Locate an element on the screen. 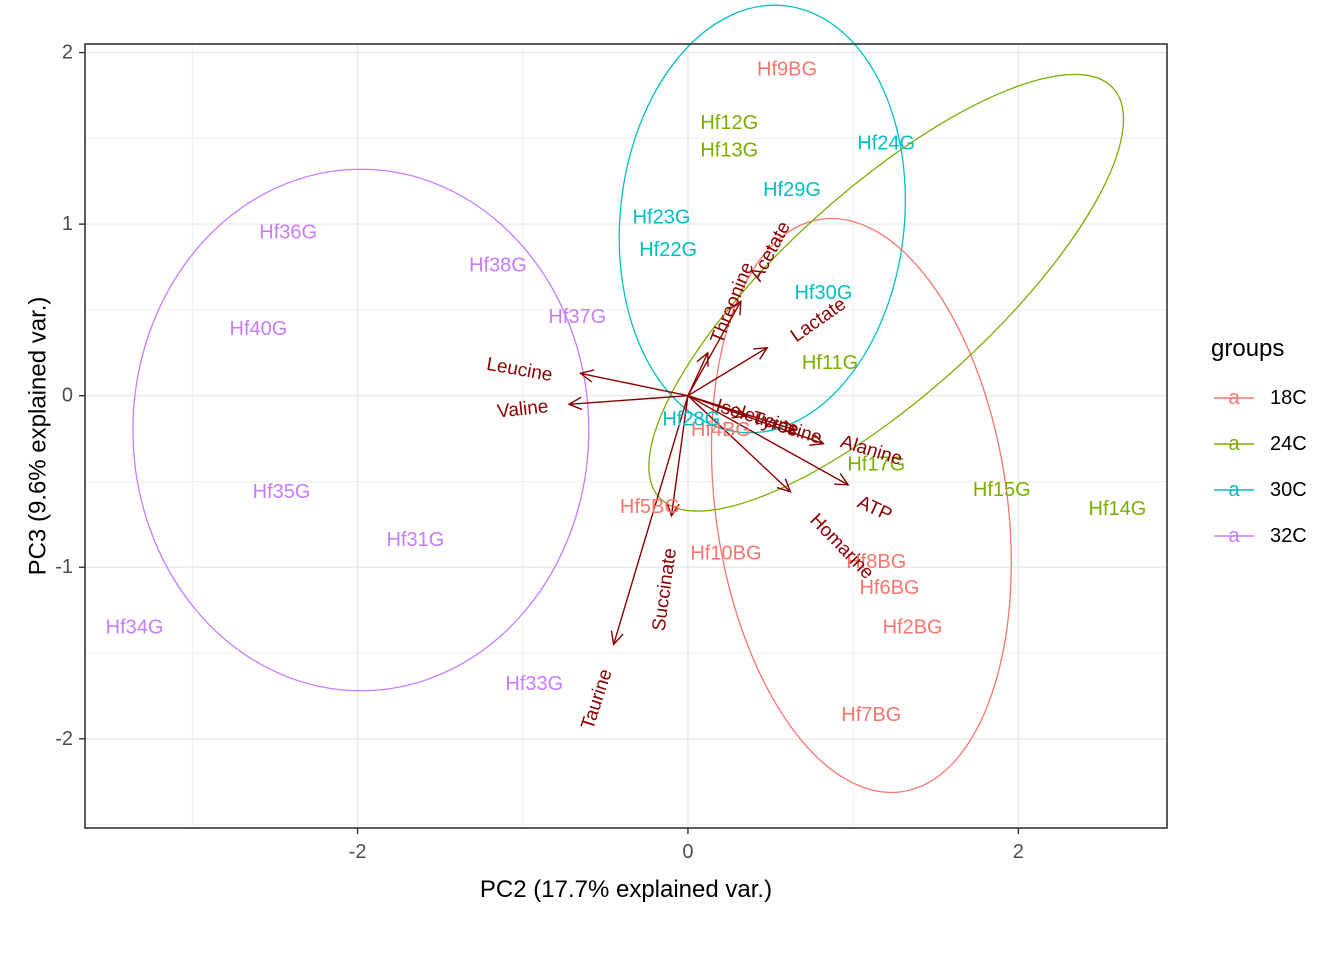 Image resolution: width=1344 pixels, height=960 pixels. arrow-homarine is located at coordinates (739, 444).